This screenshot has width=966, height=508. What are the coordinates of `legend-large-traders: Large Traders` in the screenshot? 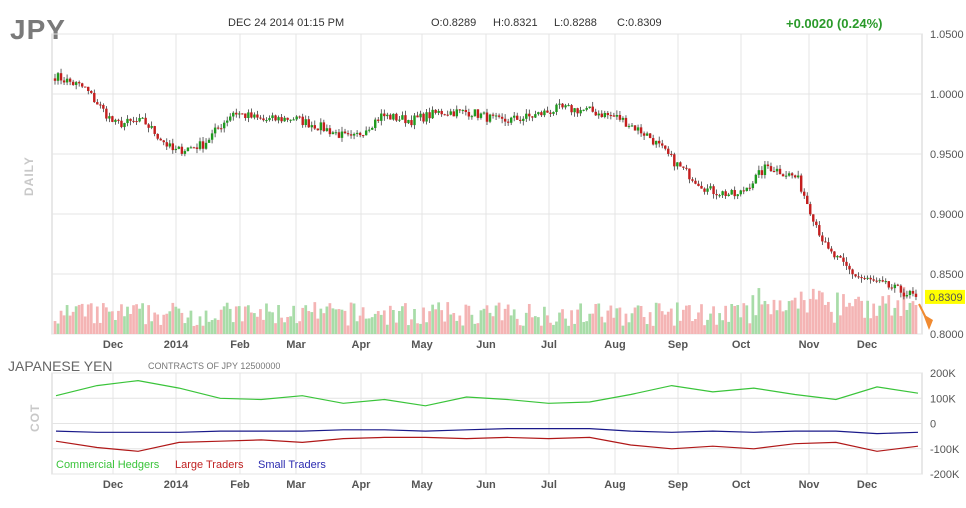 It's located at (209, 465).